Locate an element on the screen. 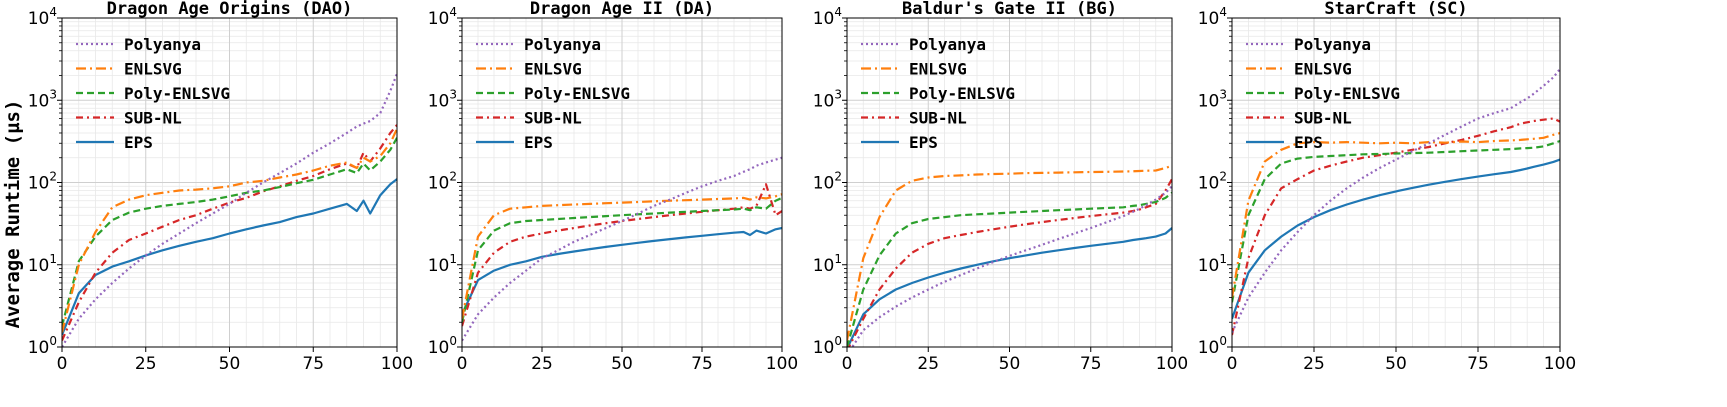 This screenshot has width=1727, height=407. chart-title: Baldur's Gate II (BG) is located at coordinates (1009, 9).